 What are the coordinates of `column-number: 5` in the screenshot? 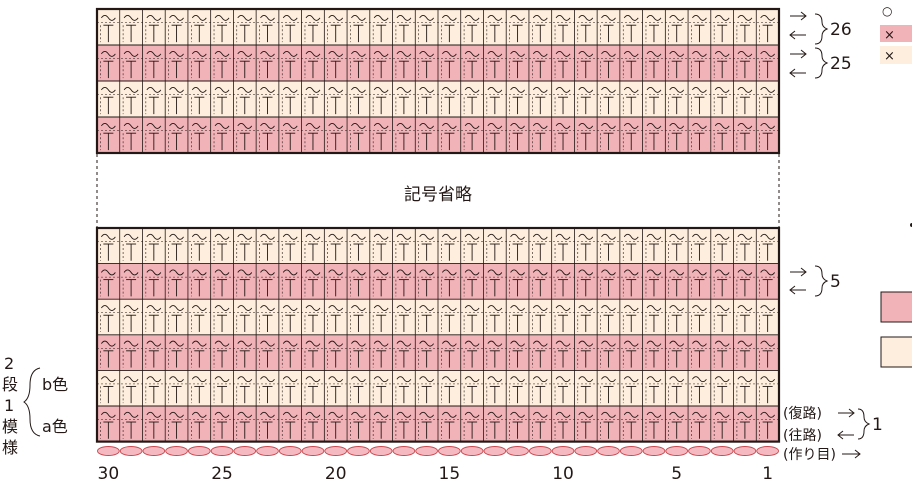 It's located at (676, 474).